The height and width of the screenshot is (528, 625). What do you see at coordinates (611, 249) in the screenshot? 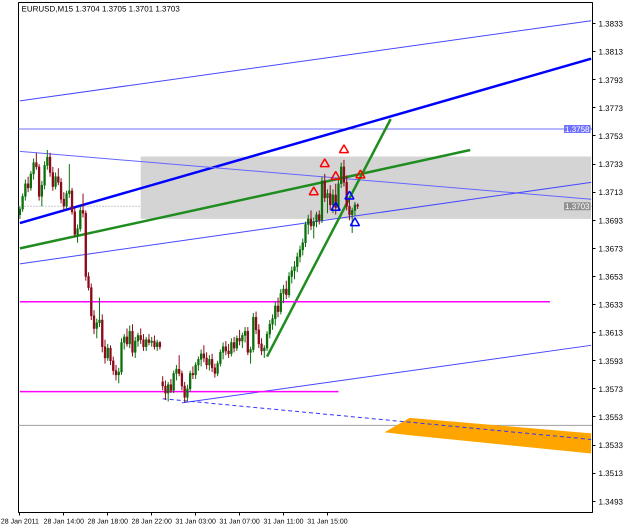
I see `y-tick-label: 1.3673` at bounding box center [611, 249].